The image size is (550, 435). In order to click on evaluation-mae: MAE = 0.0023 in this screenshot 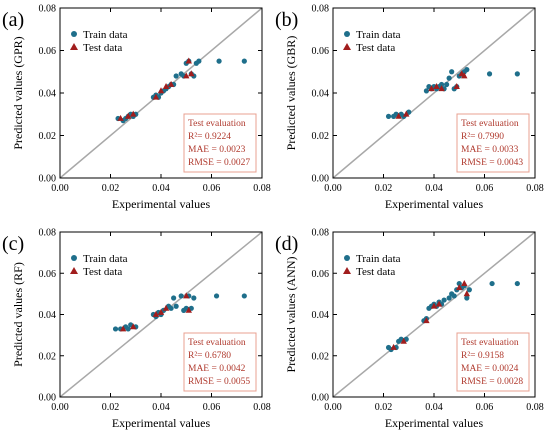, I will do `click(217, 150)`.